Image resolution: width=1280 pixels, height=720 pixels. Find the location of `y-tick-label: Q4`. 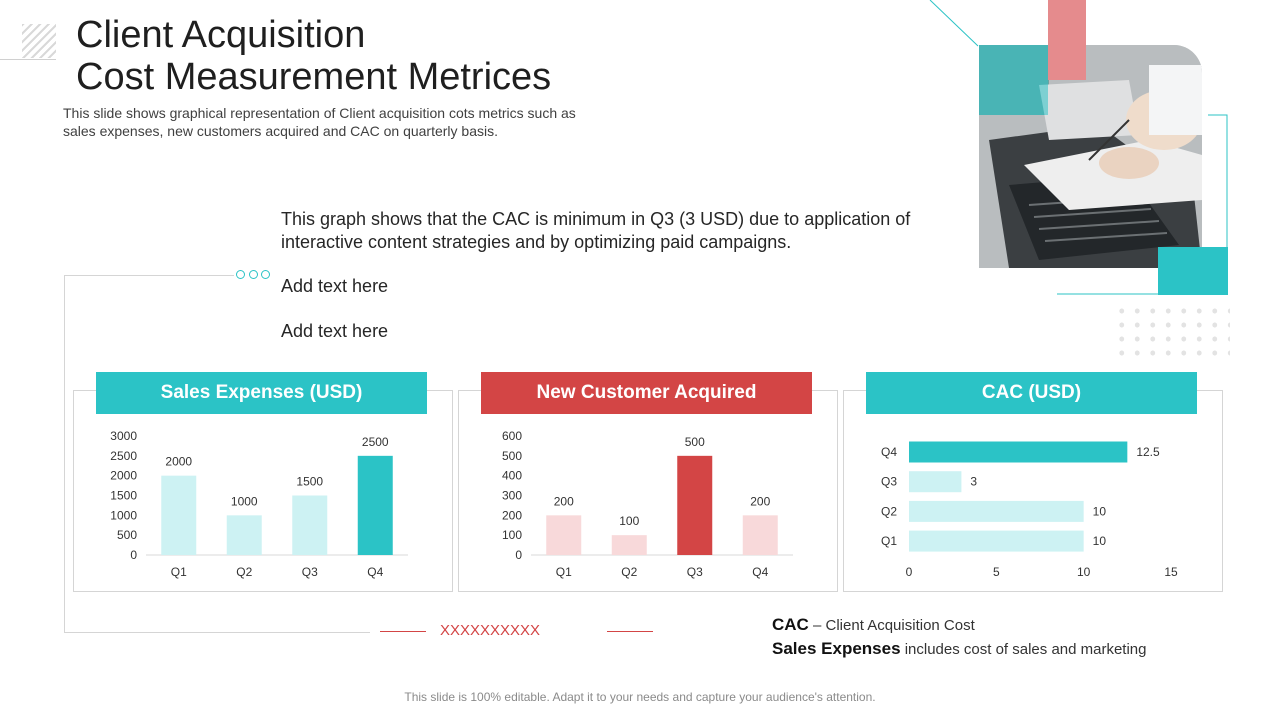

y-tick-label: Q4 is located at coordinates (889, 452).